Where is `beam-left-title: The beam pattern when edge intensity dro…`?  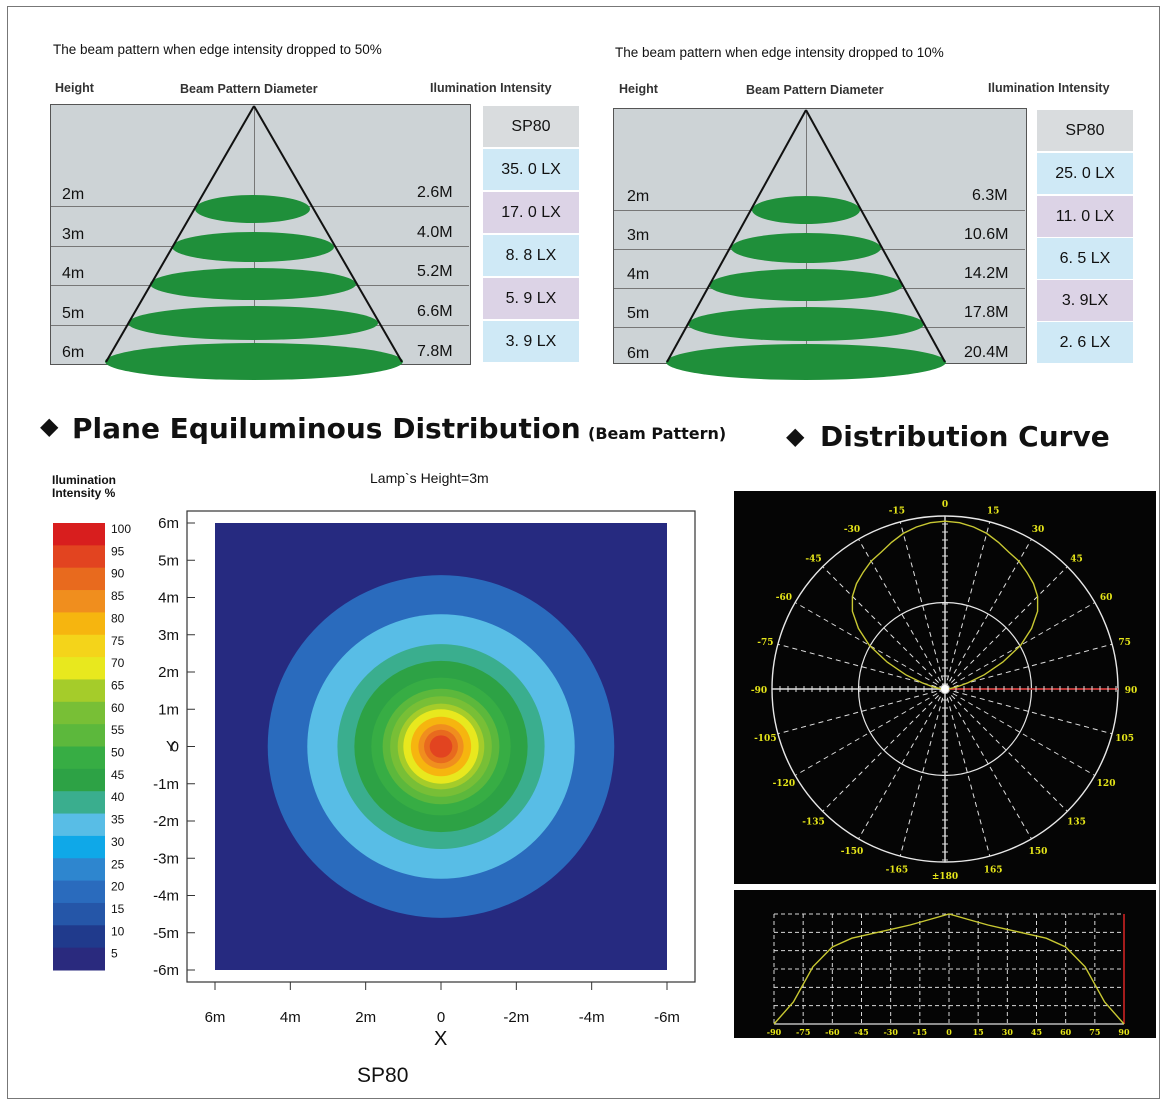
beam-left-title: The beam pattern when edge intensity dro… is located at coordinates (217, 49).